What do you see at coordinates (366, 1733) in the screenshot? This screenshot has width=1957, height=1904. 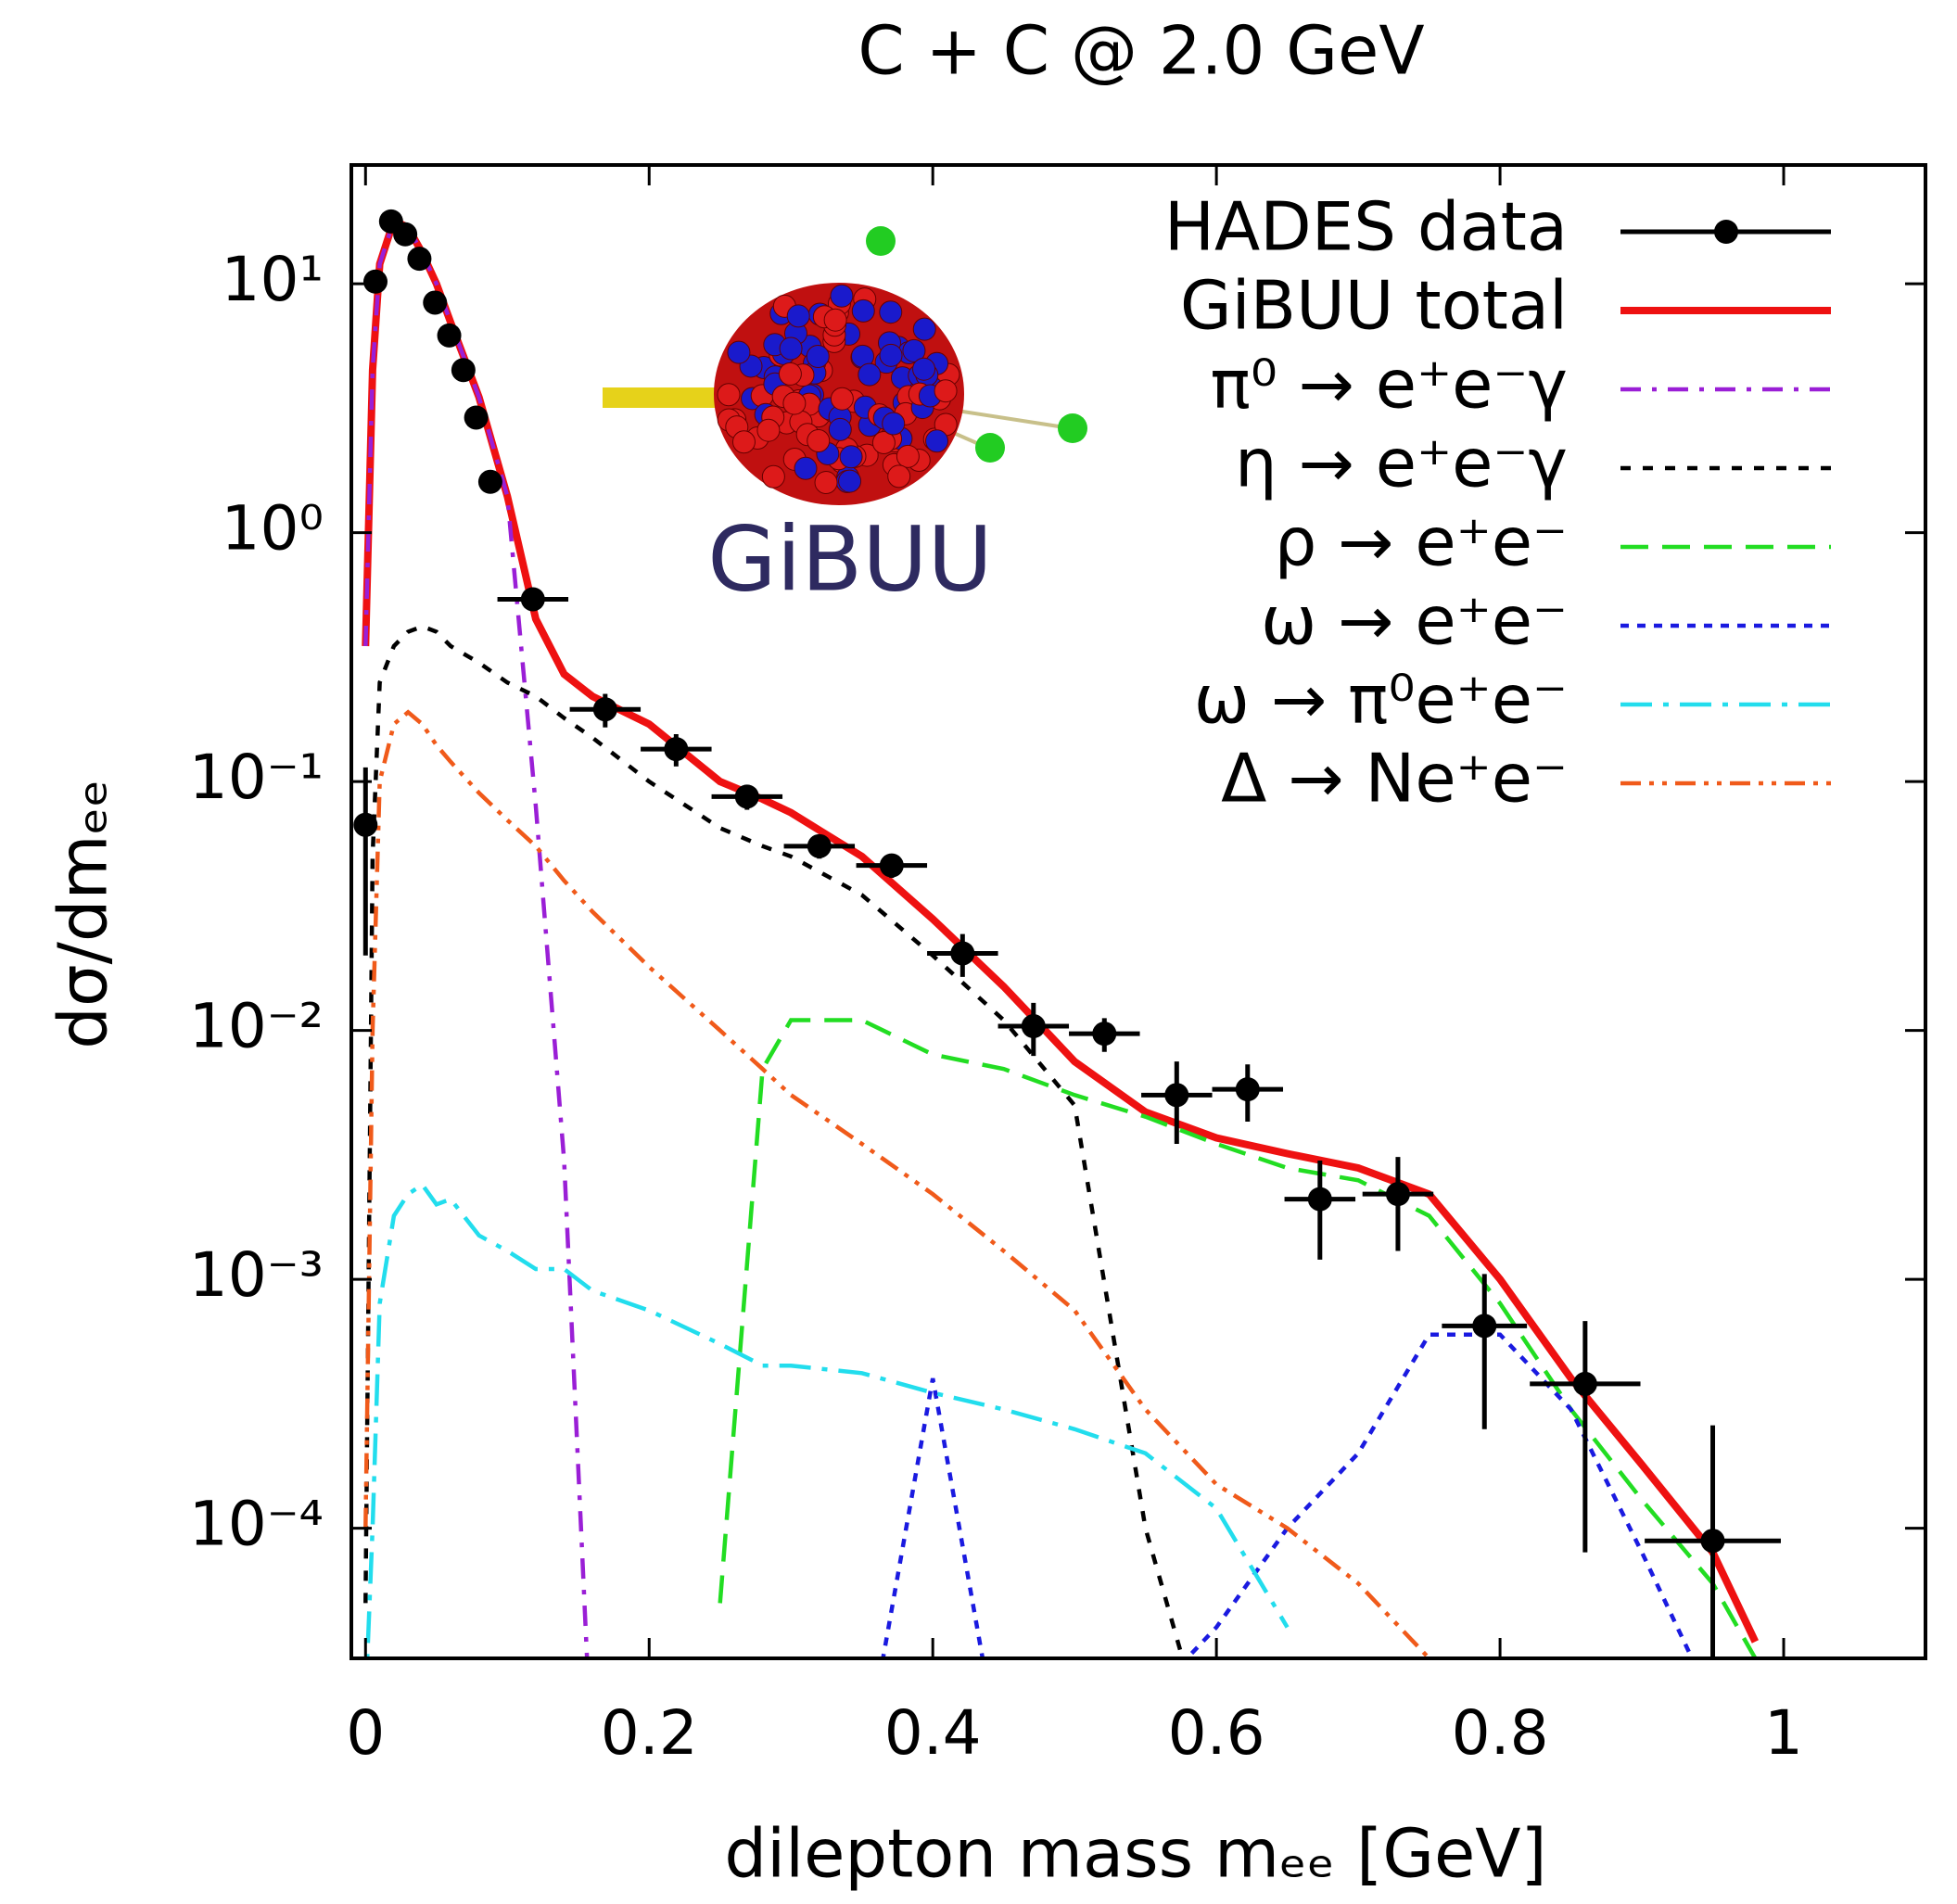 I see `x-tick-label: 0` at bounding box center [366, 1733].